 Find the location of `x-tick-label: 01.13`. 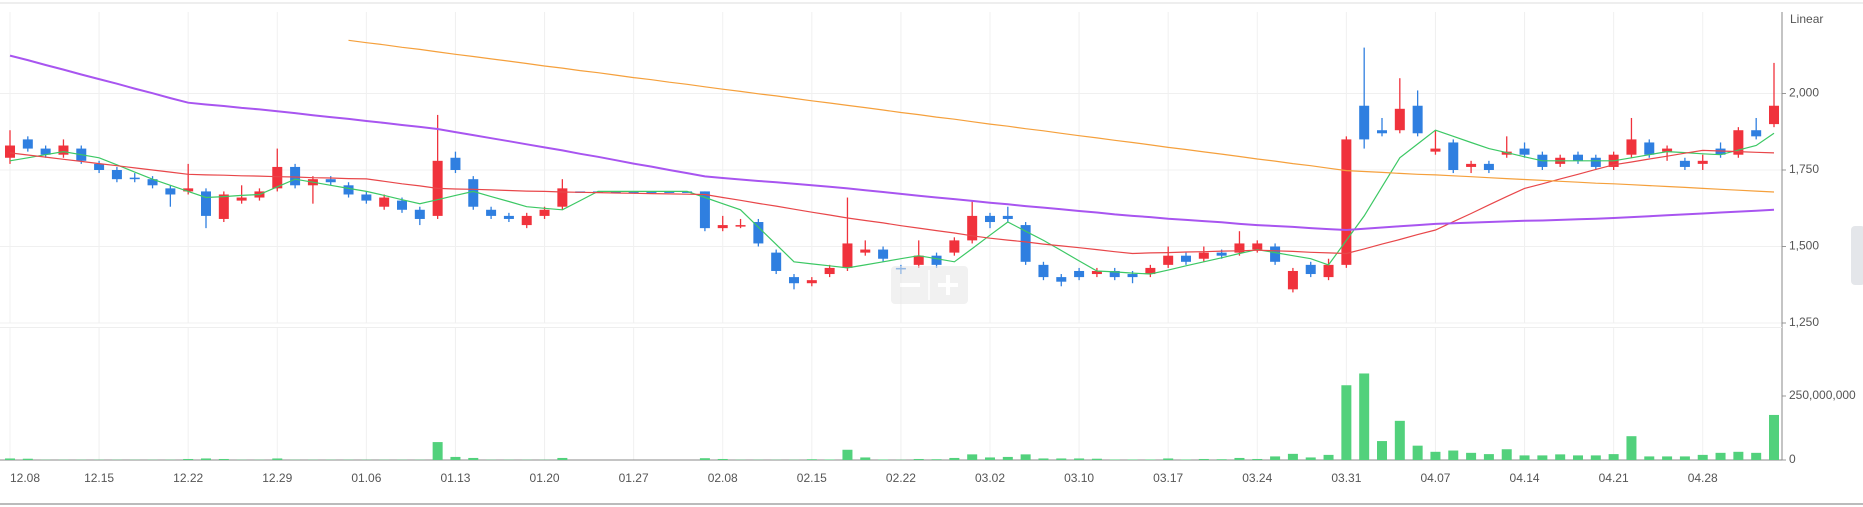

x-tick-label: 01.13 is located at coordinates (455, 478).